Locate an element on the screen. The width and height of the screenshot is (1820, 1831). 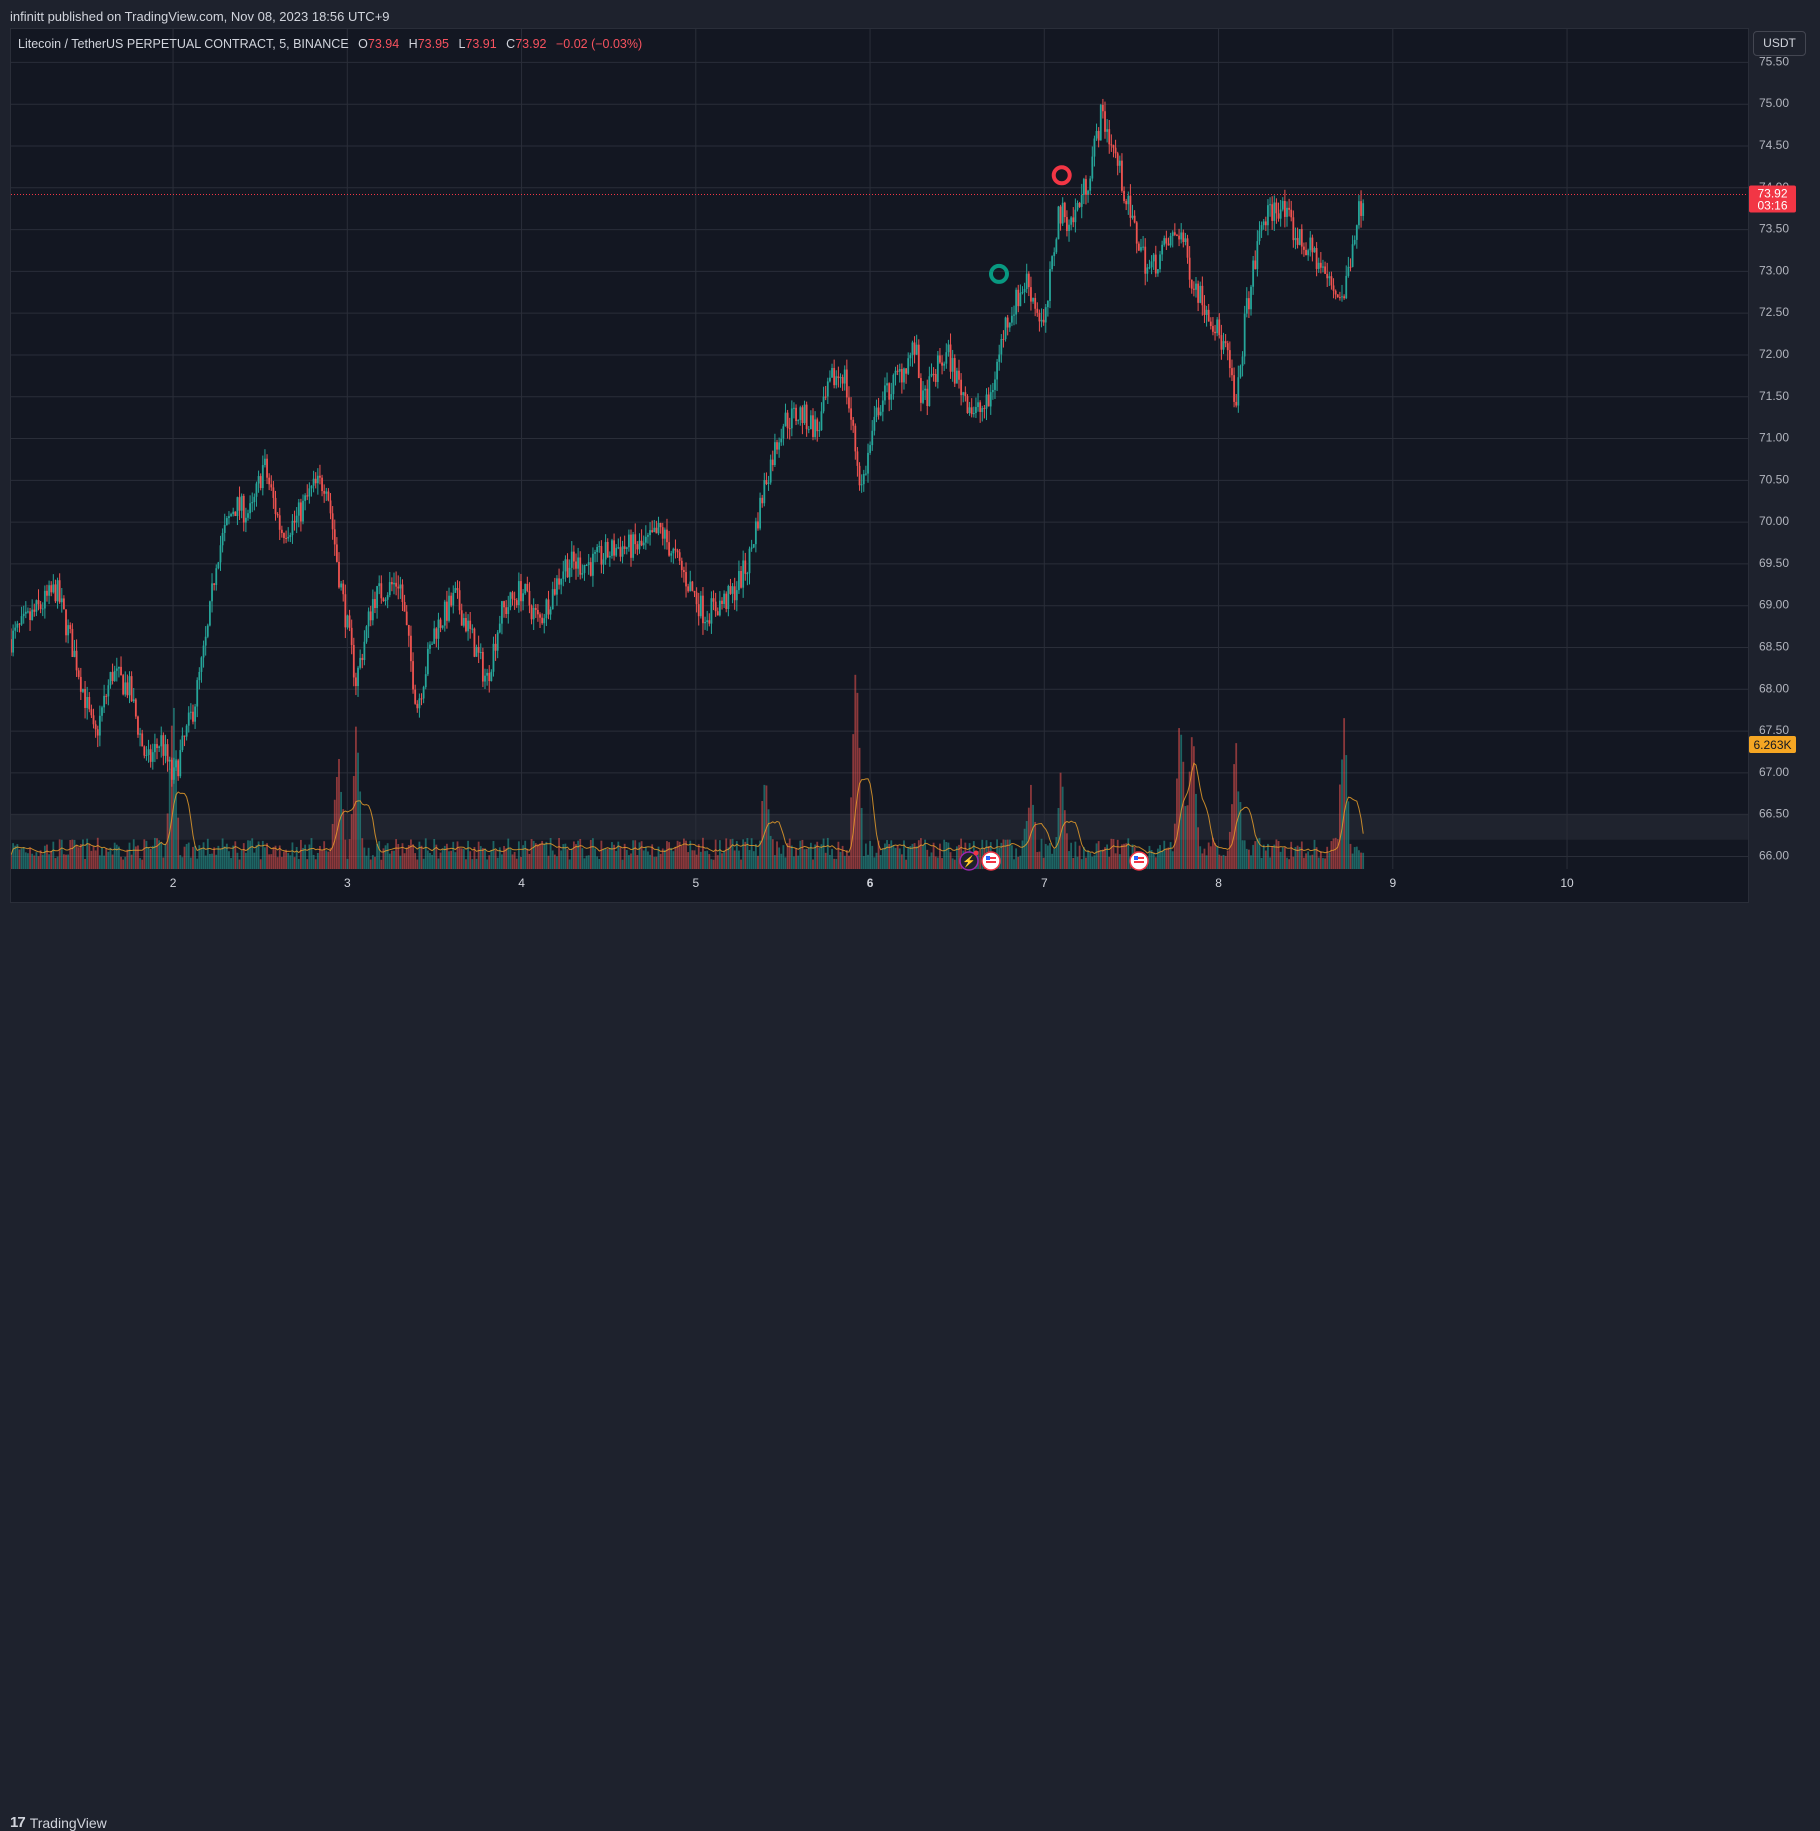
price-tick-label: 73.50 is located at coordinates (1774, 229).